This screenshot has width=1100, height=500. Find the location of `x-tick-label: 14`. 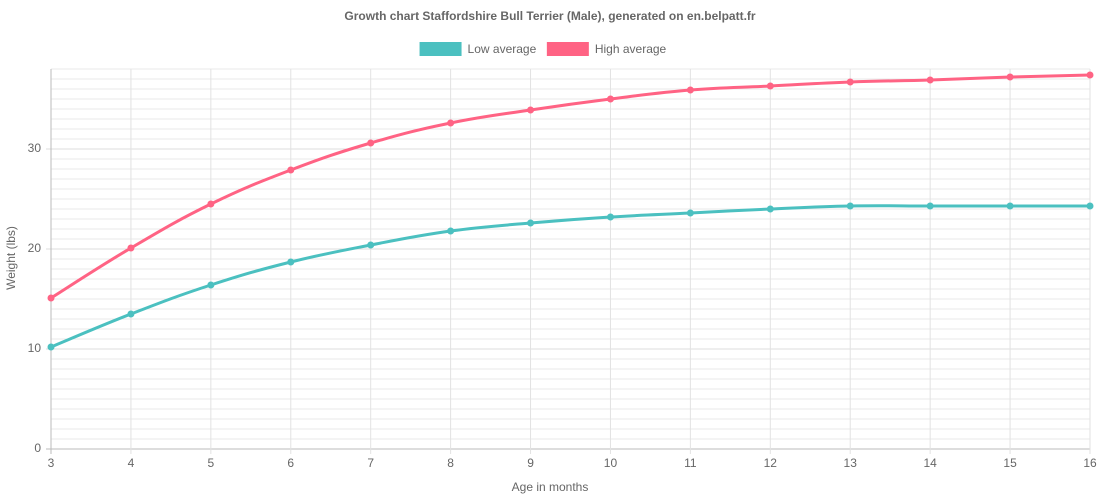

x-tick-label: 14 is located at coordinates (930, 463).